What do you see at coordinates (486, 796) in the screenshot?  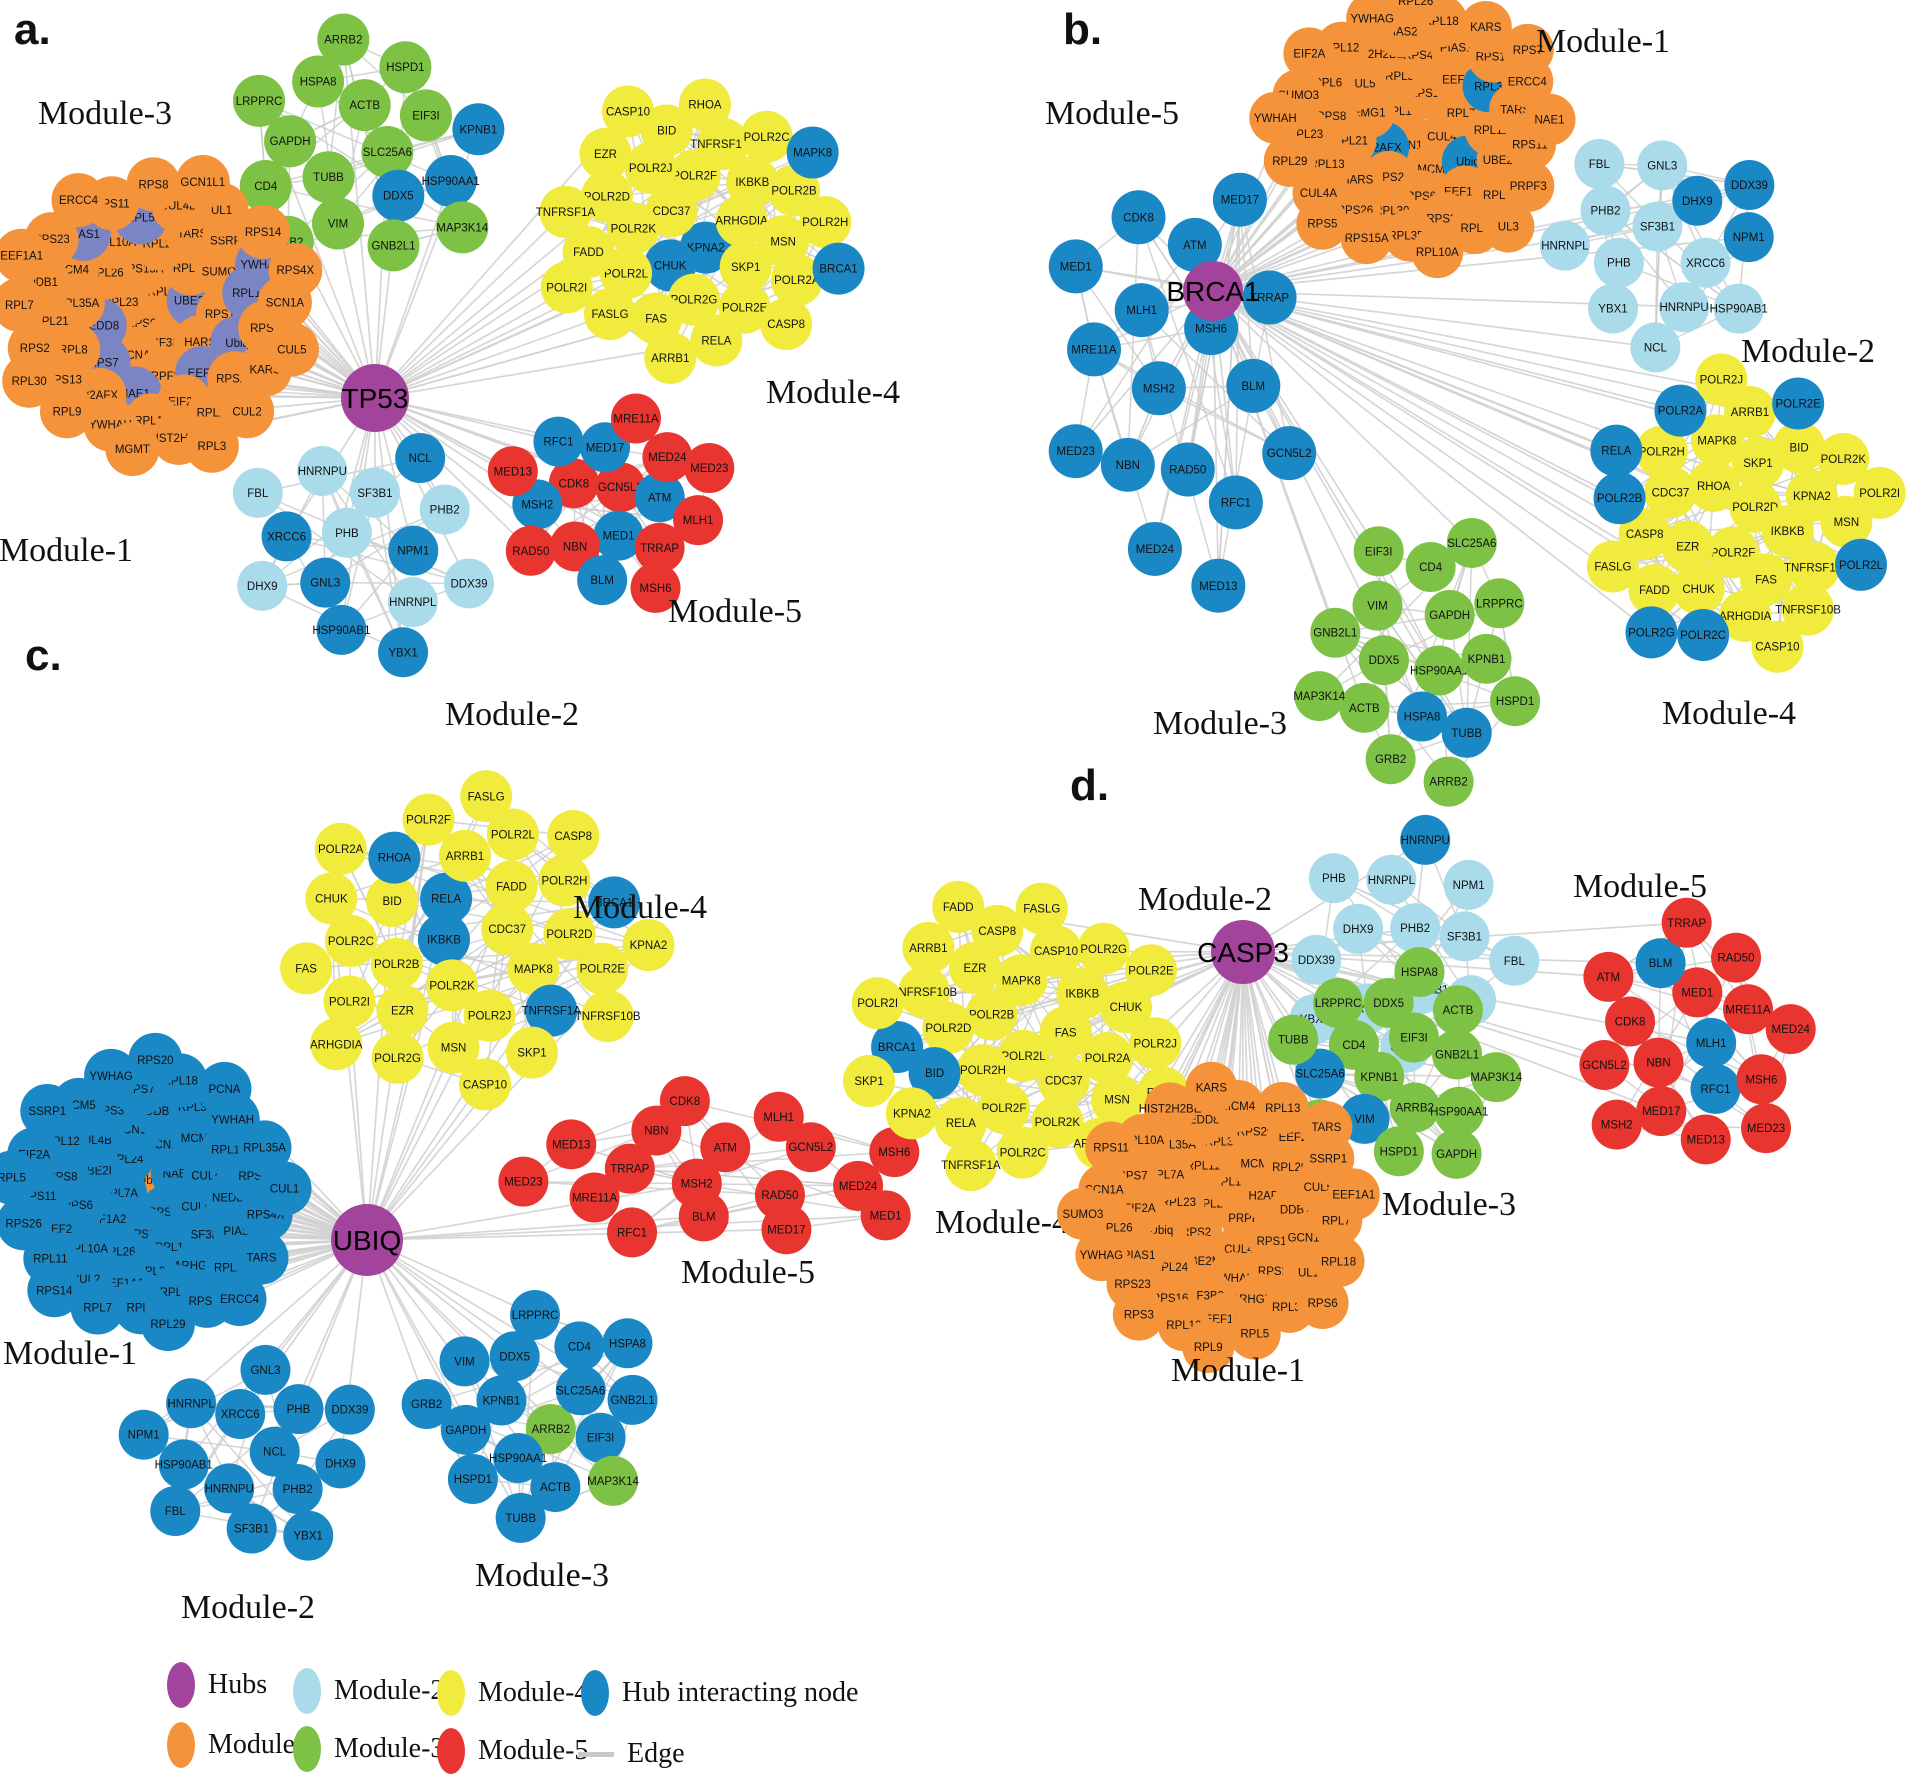 I see `node-FASLG: FASLG` at bounding box center [486, 796].